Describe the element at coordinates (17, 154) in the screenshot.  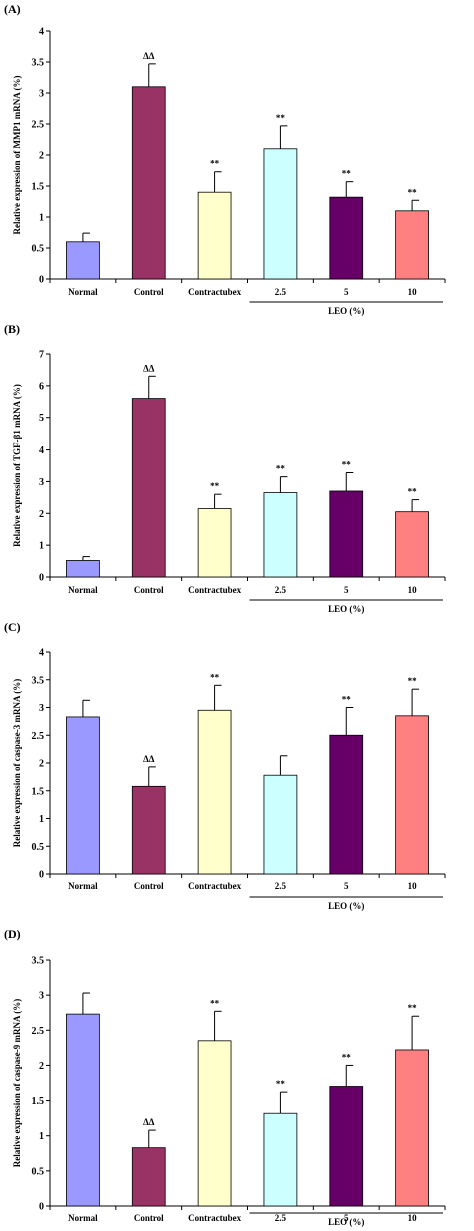
I see `y-axis-label: Relative expression of MMP1 mRNA (%)` at that location.